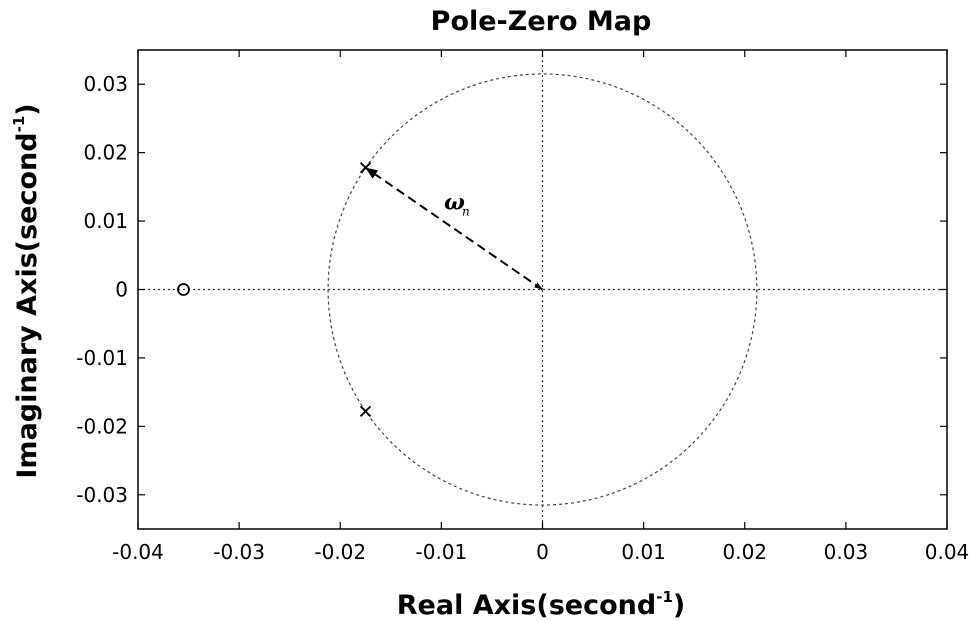 The height and width of the screenshot is (622, 980). Describe the element at coordinates (183, 289) in the screenshot. I see `zero-marker` at that location.